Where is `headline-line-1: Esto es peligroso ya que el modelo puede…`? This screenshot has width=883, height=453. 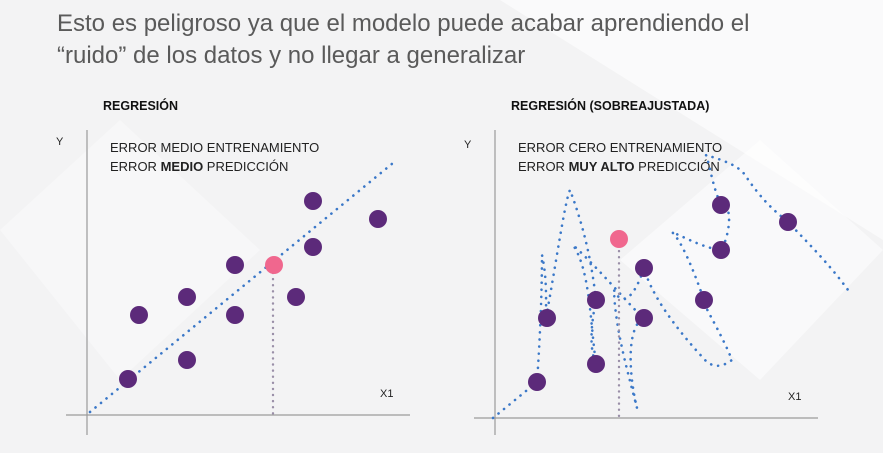 headline-line-1: Esto es peligroso ya que el modelo puede… is located at coordinates (403, 23).